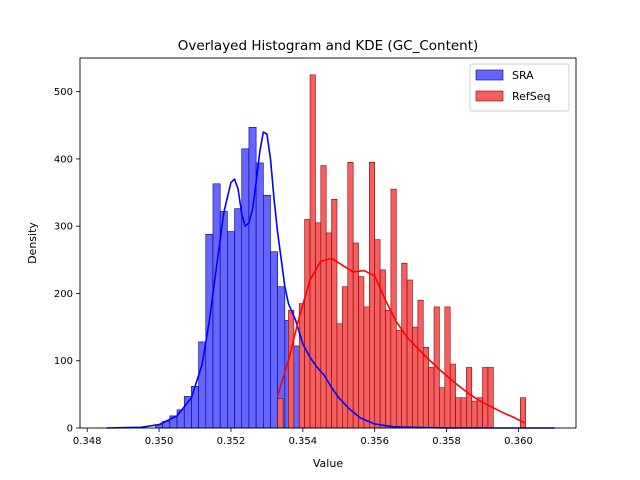 The height and width of the screenshot is (480, 640). What do you see at coordinates (523, 75) in the screenshot?
I see `legend-label-sra: SRA` at bounding box center [523, 75].